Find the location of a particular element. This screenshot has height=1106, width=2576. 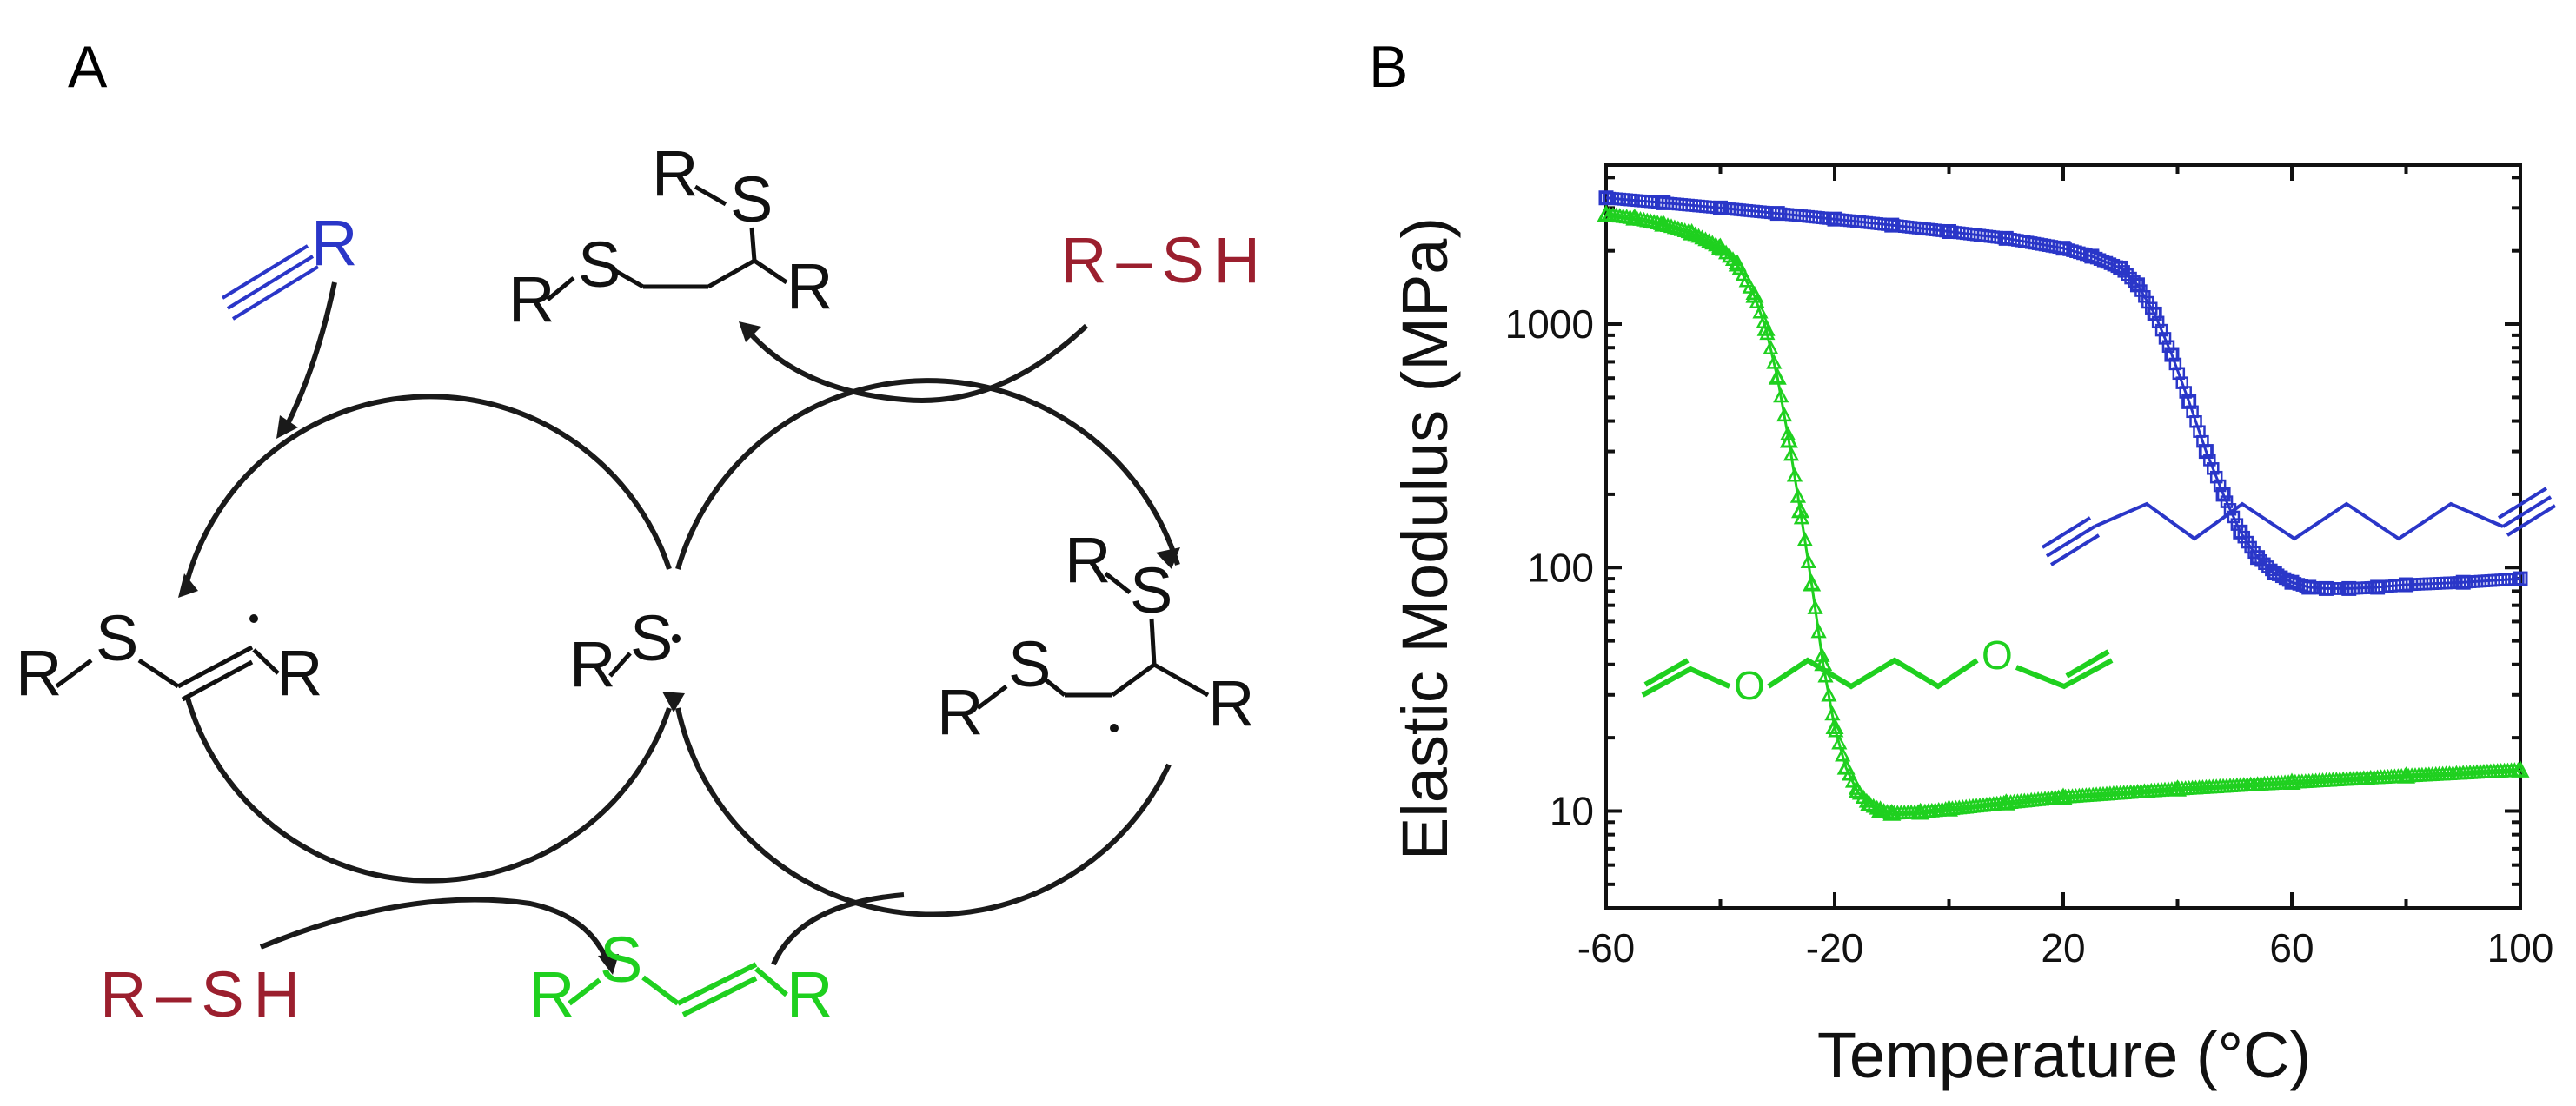

thiyl-r: R is located at coordinates (592, 664).